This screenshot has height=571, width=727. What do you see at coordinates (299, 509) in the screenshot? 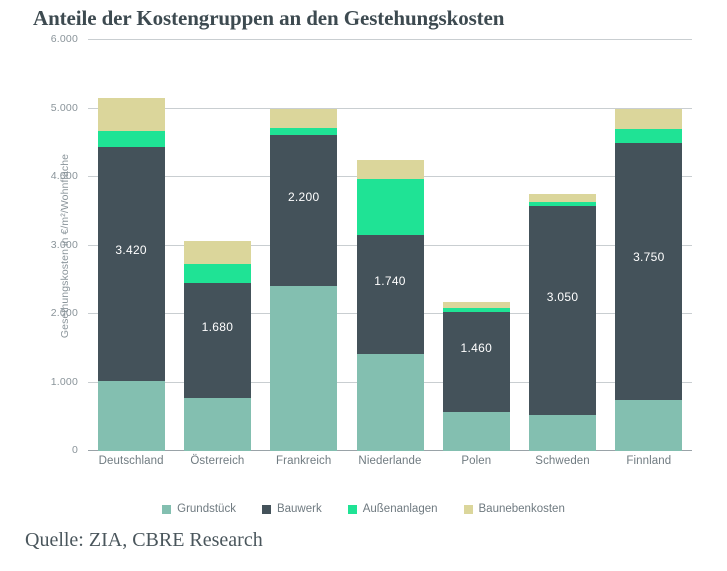
I see `legend-label: Bauwerk` at bounding box center [299, 509].